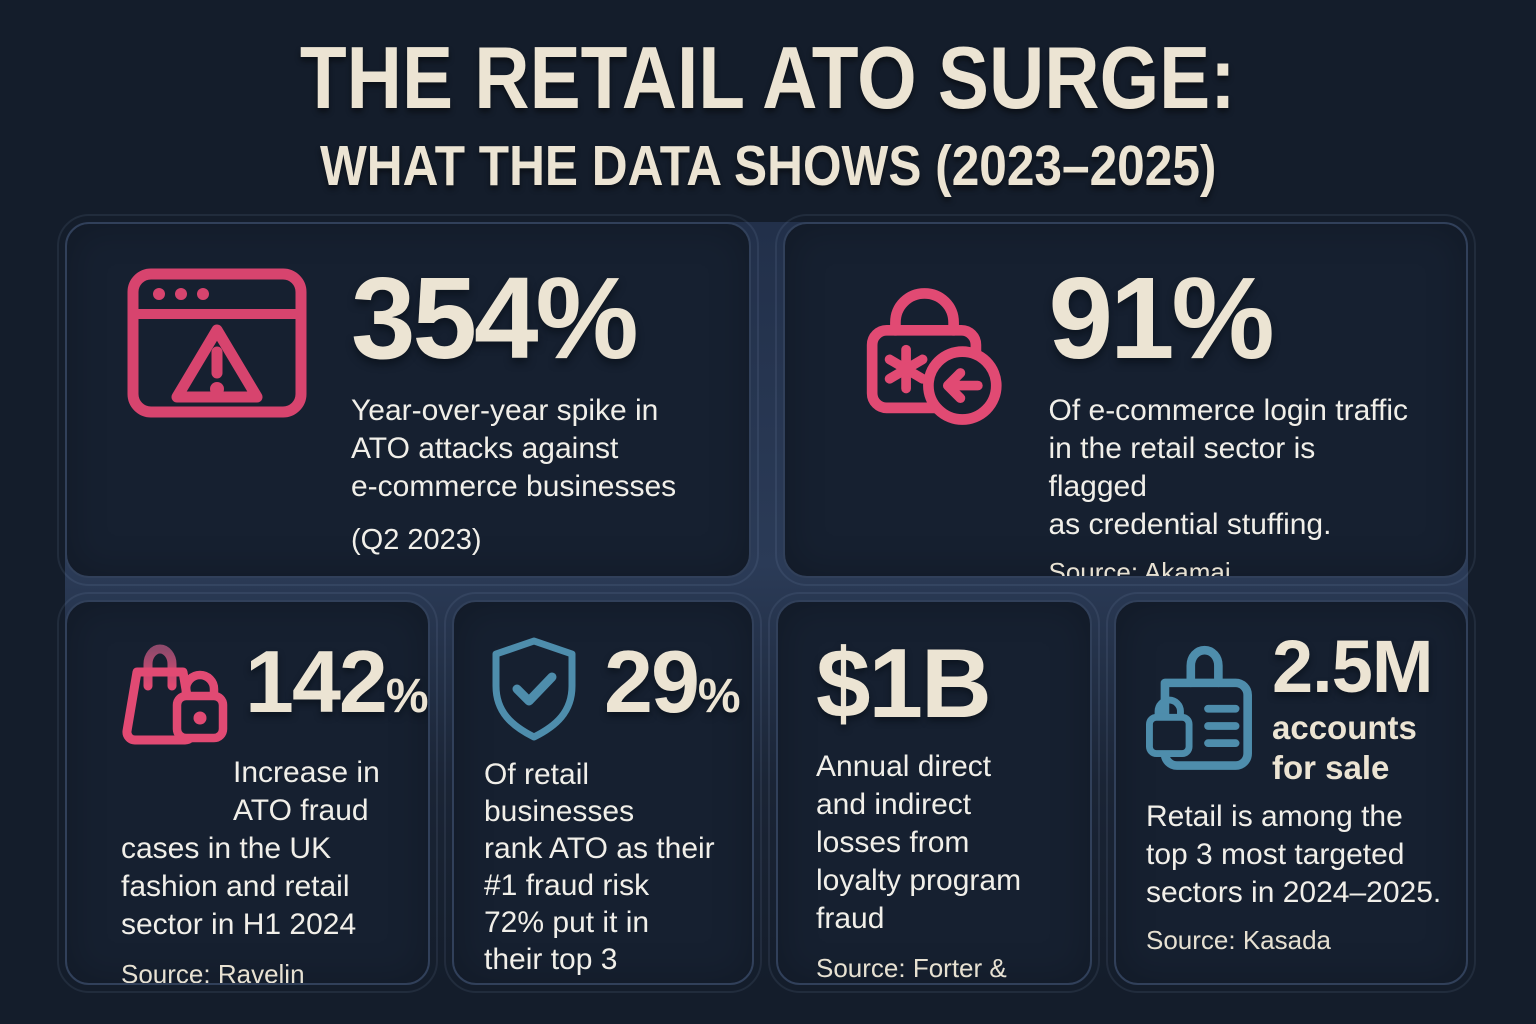 This screenshot has height=1024, width=1536. What do you see at coordinates (934, 356) in the screenshot?
I see `password-reset-lock-icon` at bounding box center [934, 356].